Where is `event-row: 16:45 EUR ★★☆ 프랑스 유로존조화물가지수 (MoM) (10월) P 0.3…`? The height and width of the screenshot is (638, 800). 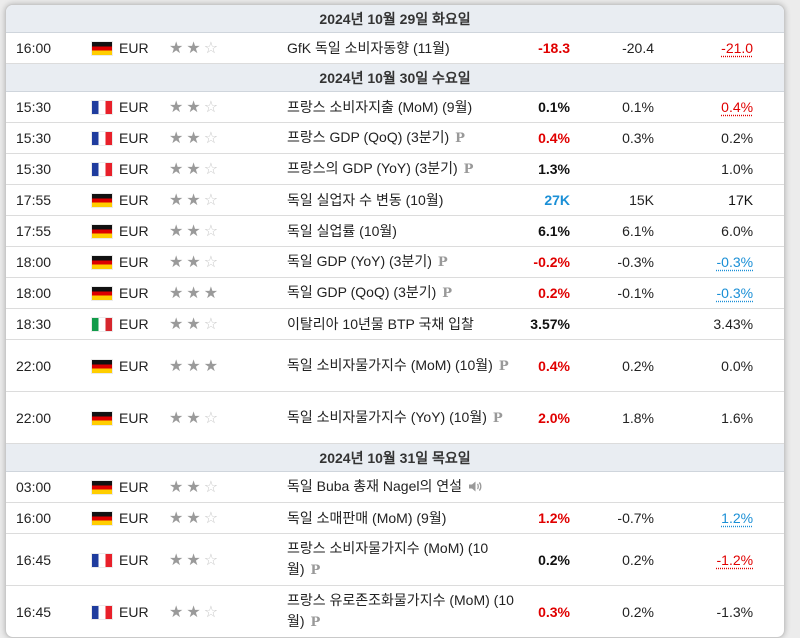 event-row: 16:45 EUR ★★☆ 프랑스 유로존조화물가지수 (MoM) (10월) P 0.3… is located at coordinates (395, 611).